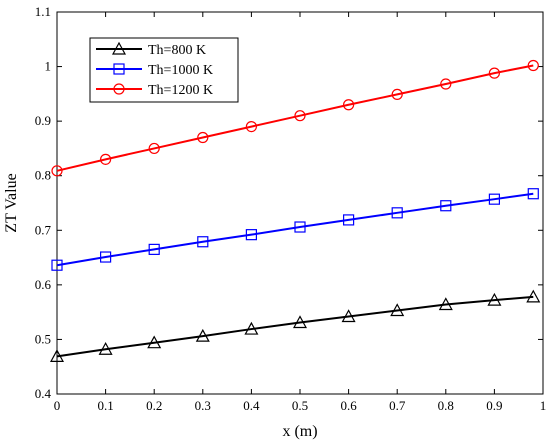 The image size is (550, 443). I want to click on x-tick-label: 0.3, so click(203, 405).